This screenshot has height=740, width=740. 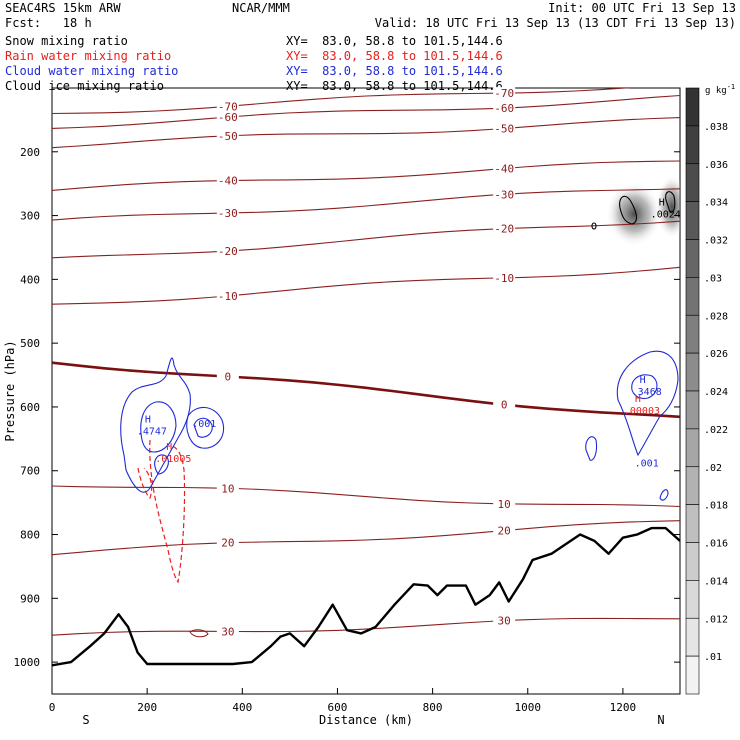 I want to click on y-tick-label: 900, so click(x=30, y=598).